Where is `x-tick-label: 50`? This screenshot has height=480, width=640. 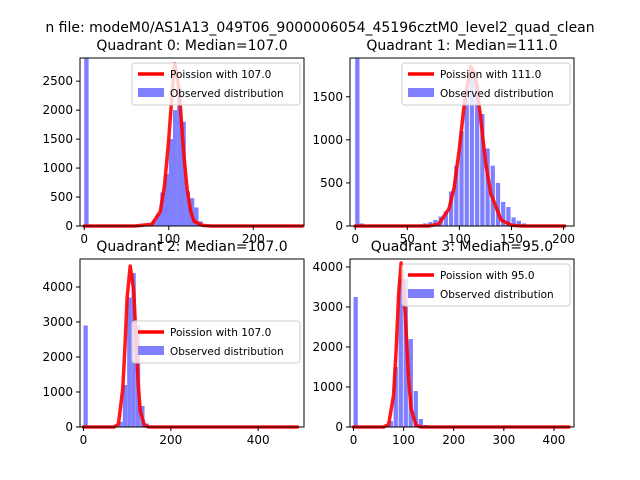 x-tick-label: 50 is located at coordinates (407, 239).